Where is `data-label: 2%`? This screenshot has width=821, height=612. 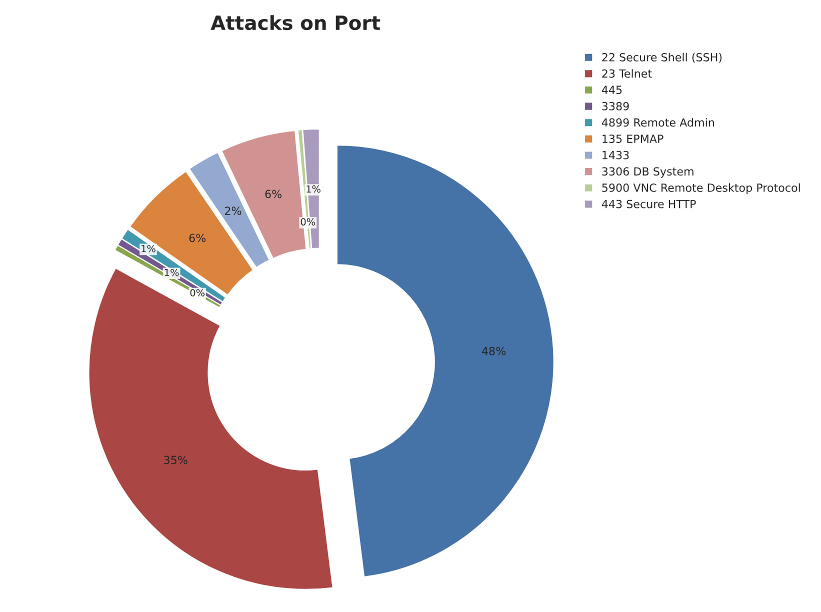 data-label: 2% is located at coordinates (233, 211).